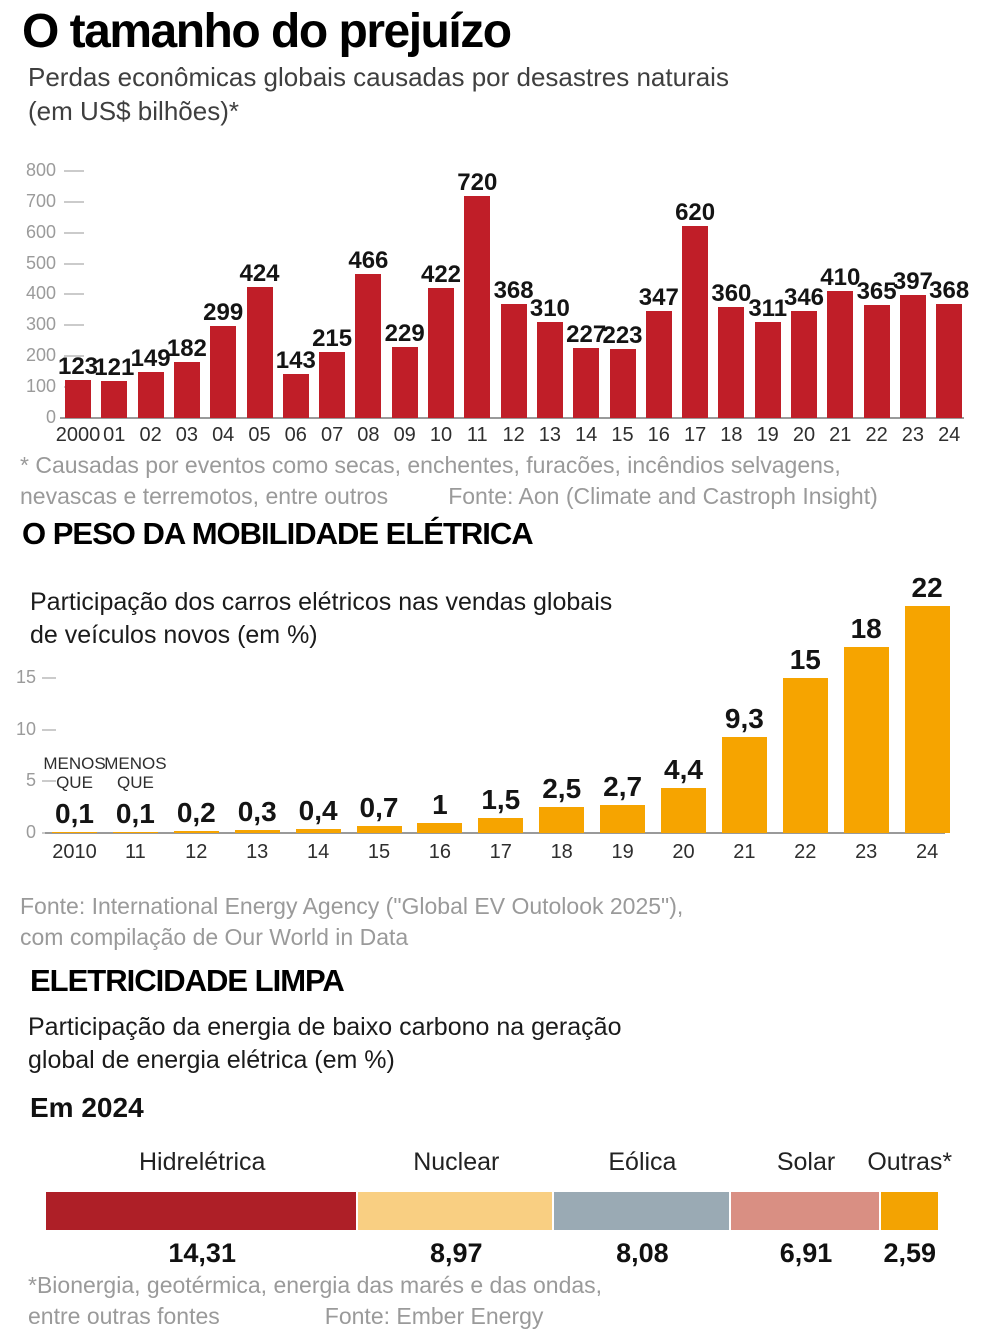 This screenshot has width=984, height=1333. Describe the element at coordinates (549, 309) in the screenshot. I see `bar-value-label: 310` at that location.